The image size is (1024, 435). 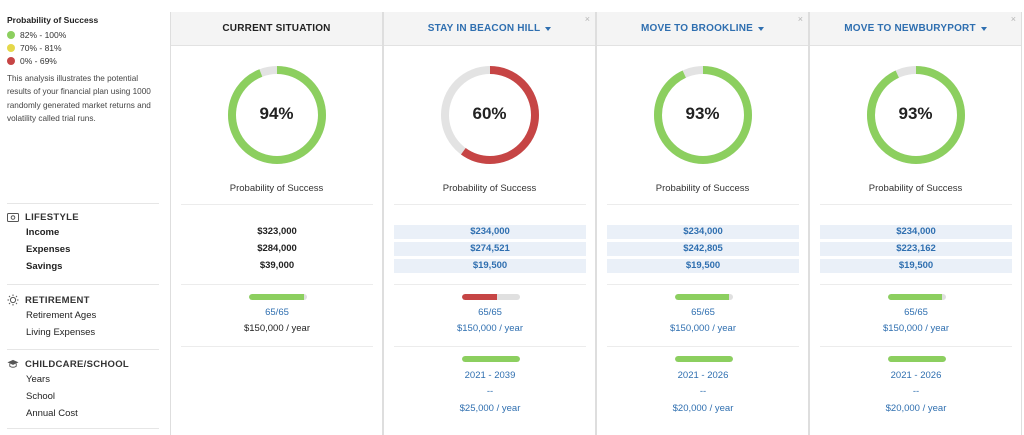 I want to click on success-percent: 93%, so click(x=702, y=113).